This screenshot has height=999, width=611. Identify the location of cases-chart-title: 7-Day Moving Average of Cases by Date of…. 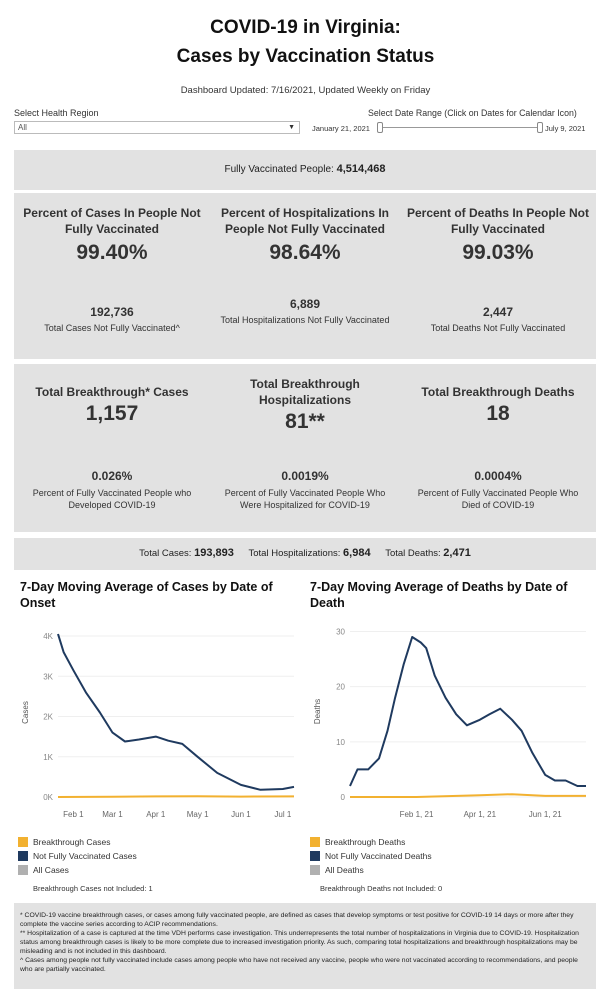
(146, 595).